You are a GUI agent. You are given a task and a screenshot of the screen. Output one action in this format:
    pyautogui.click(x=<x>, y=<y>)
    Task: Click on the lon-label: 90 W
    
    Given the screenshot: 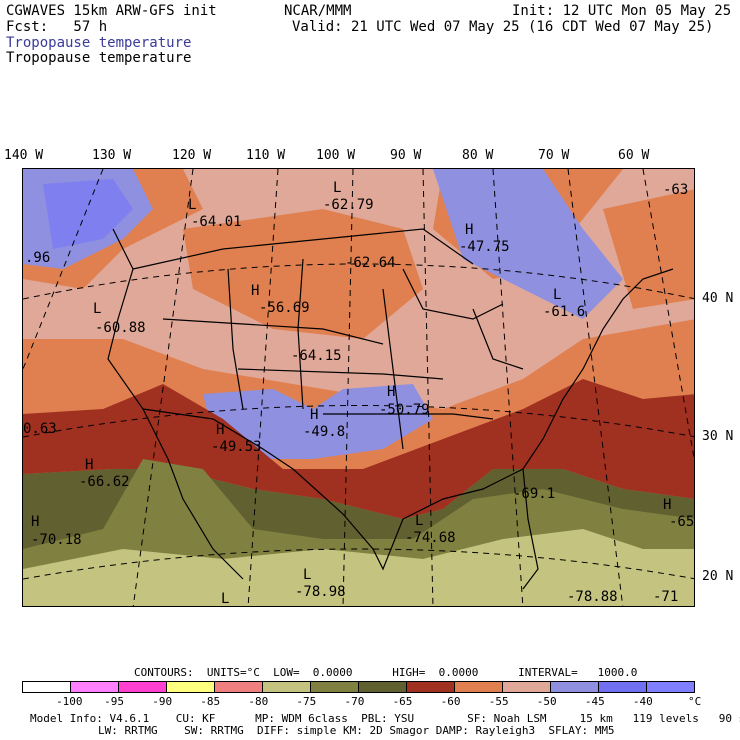 What is the action you would take?
    pyautogui.click(x=406, y=155)
    